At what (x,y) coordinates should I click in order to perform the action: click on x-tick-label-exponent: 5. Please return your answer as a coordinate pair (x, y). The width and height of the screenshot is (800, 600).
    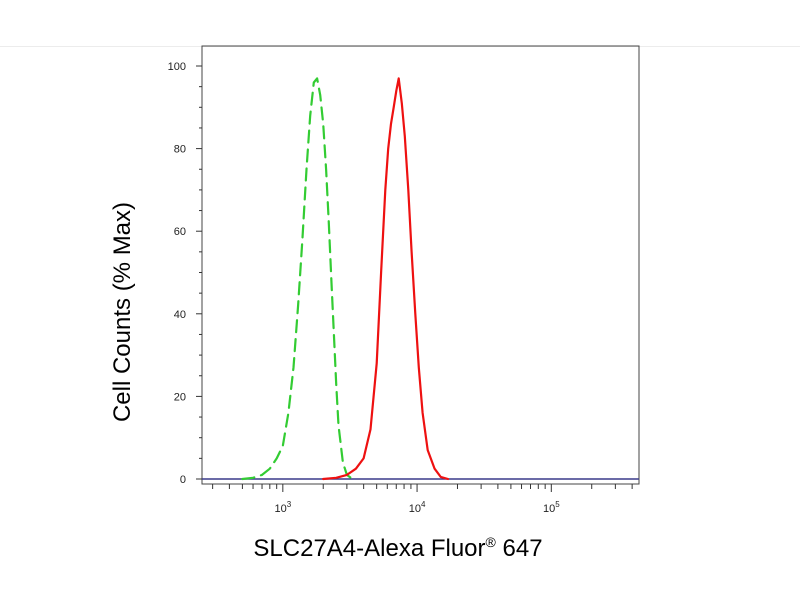
    Looking at the image, I should click on (557, 504).